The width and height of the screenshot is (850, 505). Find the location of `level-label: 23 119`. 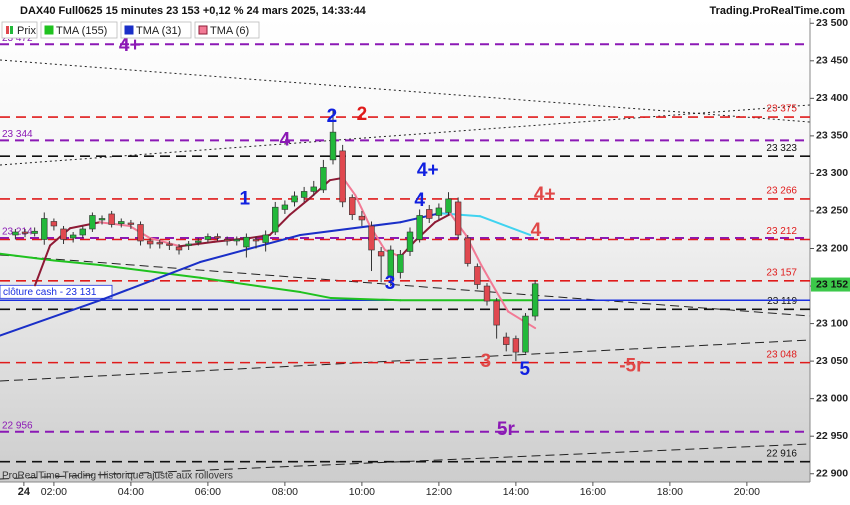

level-label: 23 119 is located at coordinates (782, 301).